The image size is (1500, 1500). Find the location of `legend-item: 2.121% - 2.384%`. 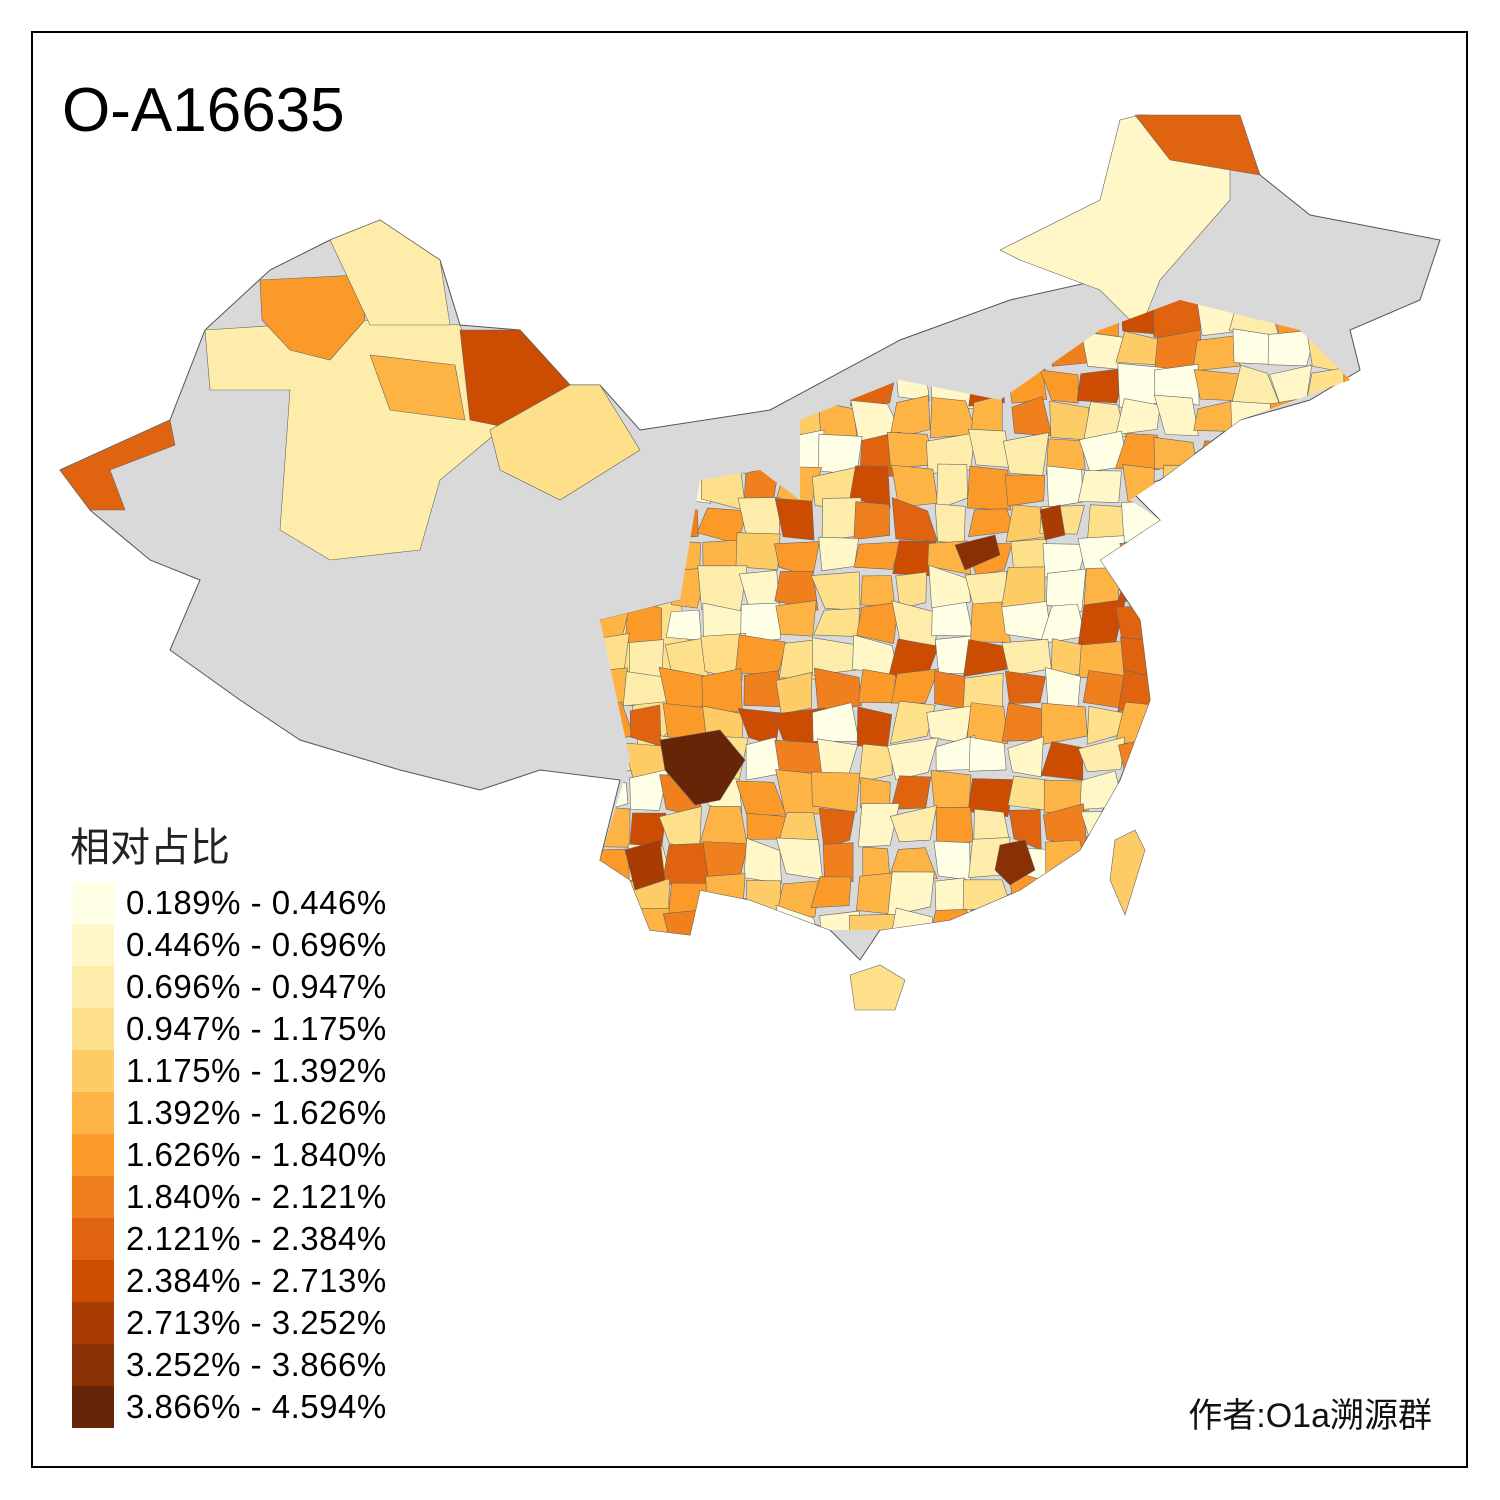

legend-item: 2.121% - 2.384% is located at coordinates (229, 1239).